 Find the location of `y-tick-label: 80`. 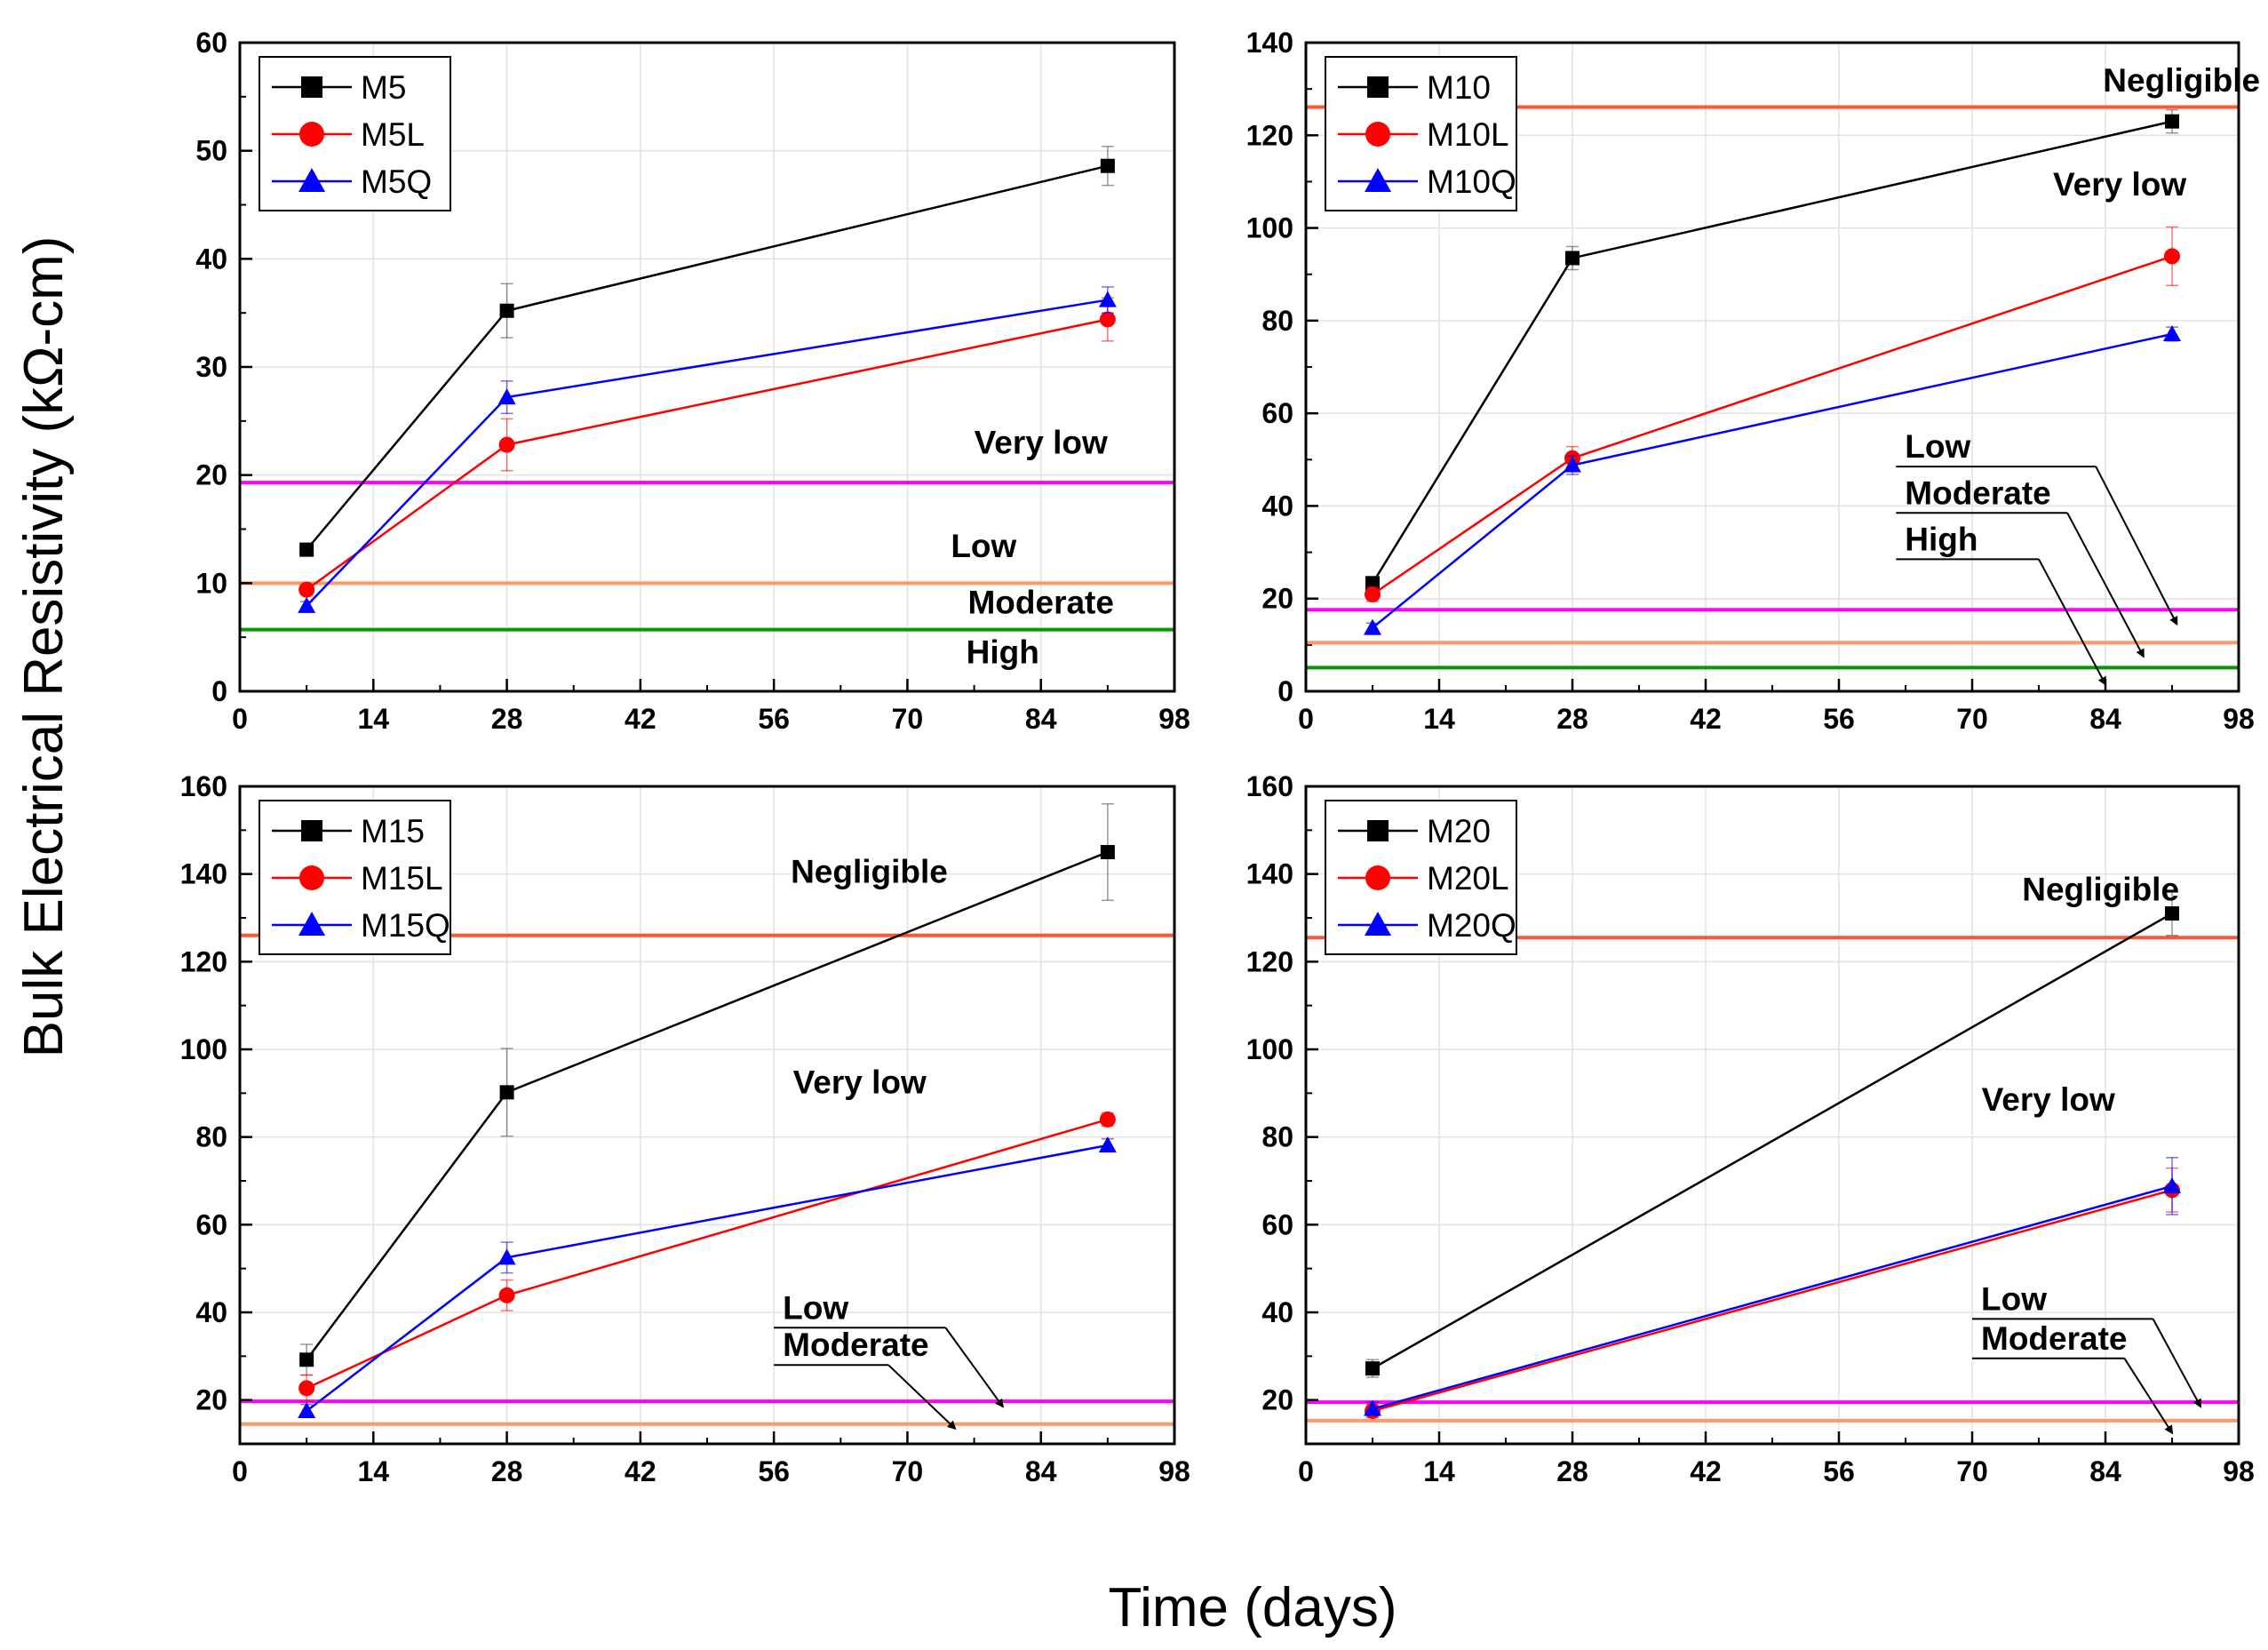

y-tick-label: 80 is located at coordinates (1277, 321).